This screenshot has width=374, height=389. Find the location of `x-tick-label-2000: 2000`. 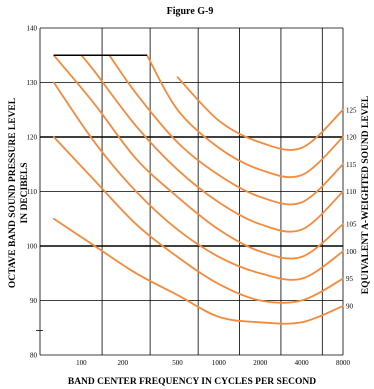

x-tick-label-2000: 2000 is located at coordinates (260, 363).